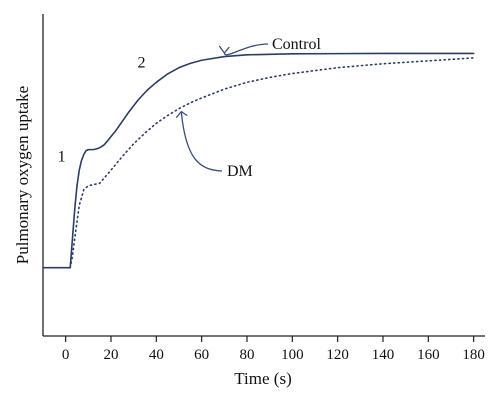 The width and height of the screenshot is (500, 405). I want to click on phase-label-1: 1, so click(62, 156).